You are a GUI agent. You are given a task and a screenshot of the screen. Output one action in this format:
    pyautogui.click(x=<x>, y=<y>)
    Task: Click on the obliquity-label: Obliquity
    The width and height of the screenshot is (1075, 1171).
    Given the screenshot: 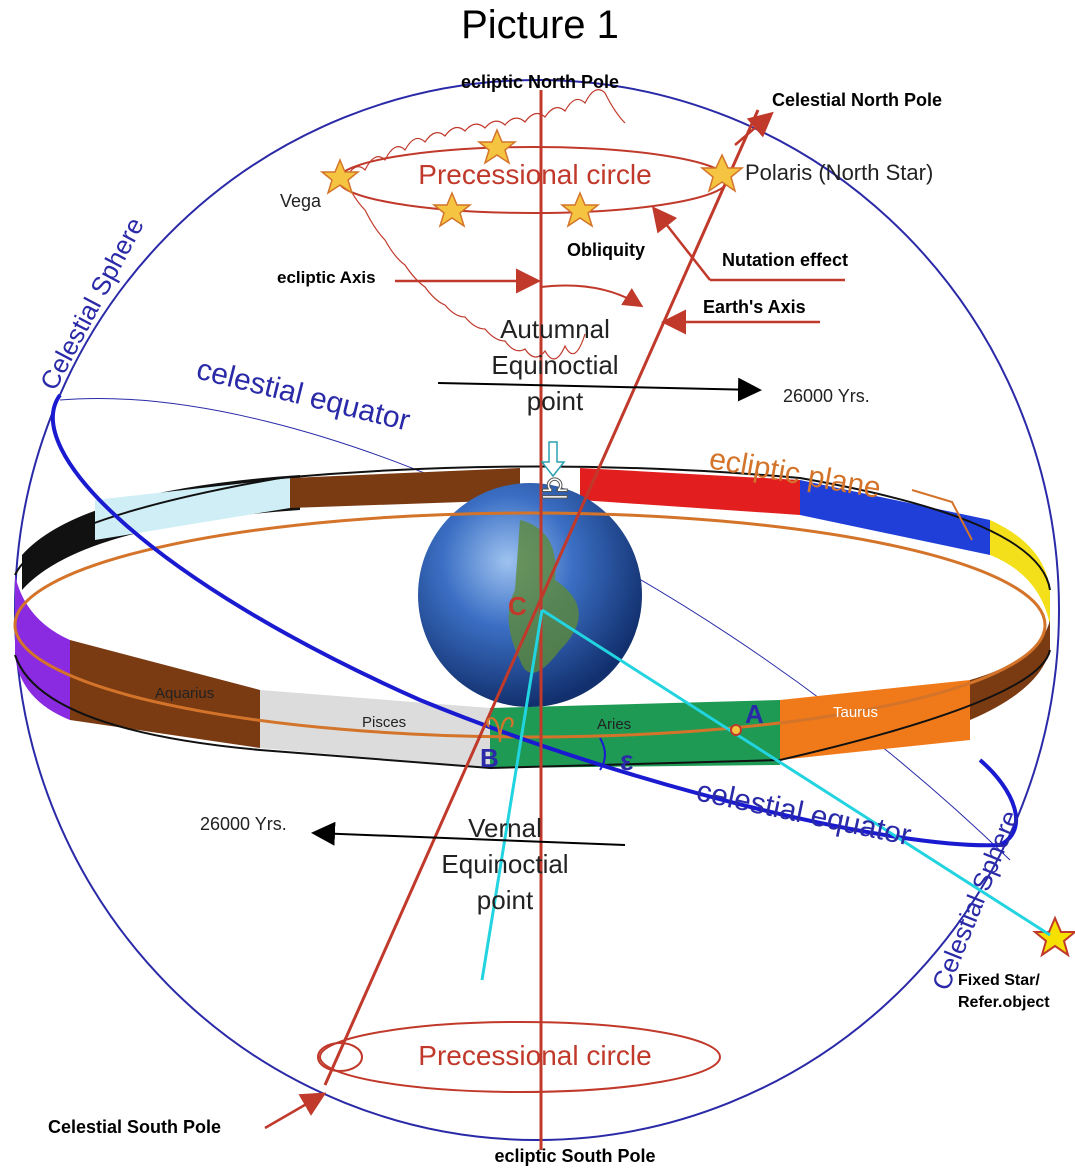 What is the action you would take?
    pyautogui.click(x=606, y=250)
    